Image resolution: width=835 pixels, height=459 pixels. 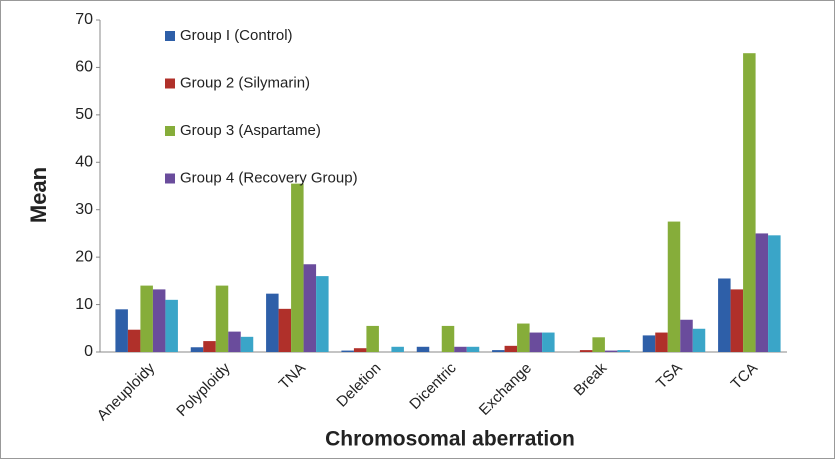 I want to click on y-tick-label: 30, so click(x=84, y=209).